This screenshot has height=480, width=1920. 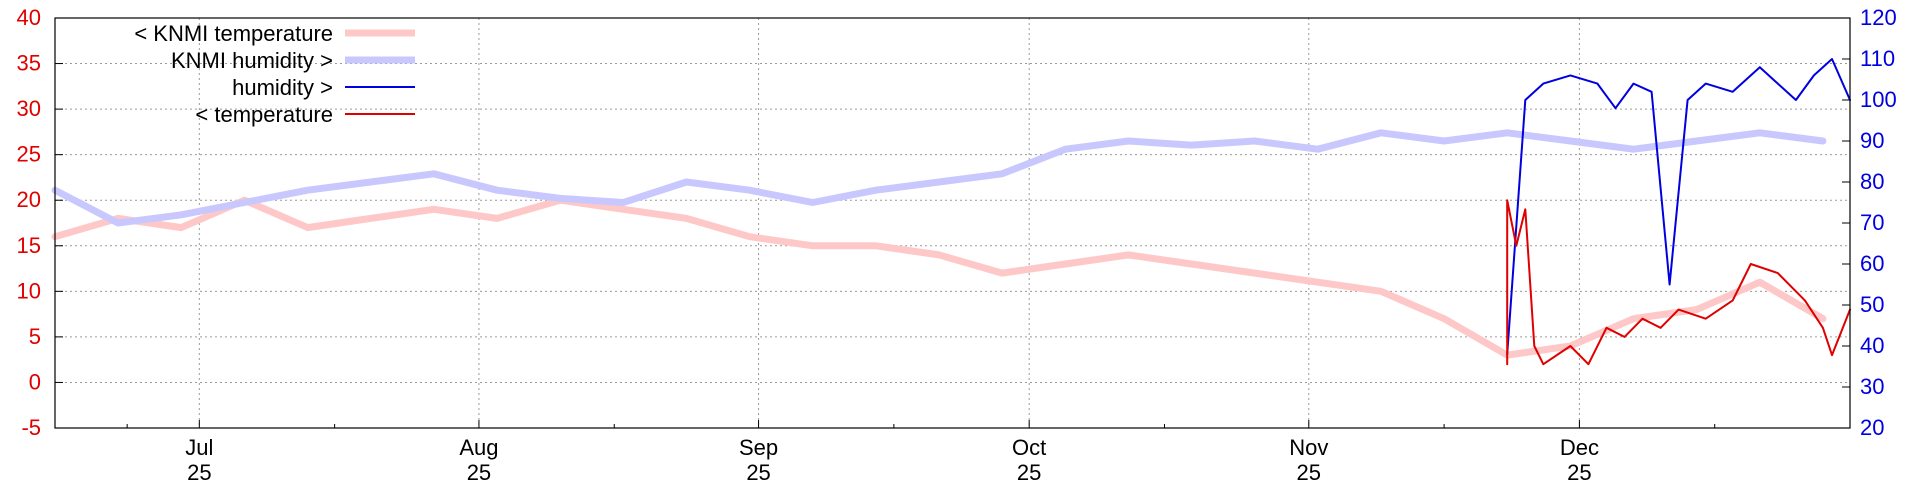 What do you see at coordinates (35, 336) in the screenshot?
I see `tick-label-left: 5` at bounding box center [35, 336].